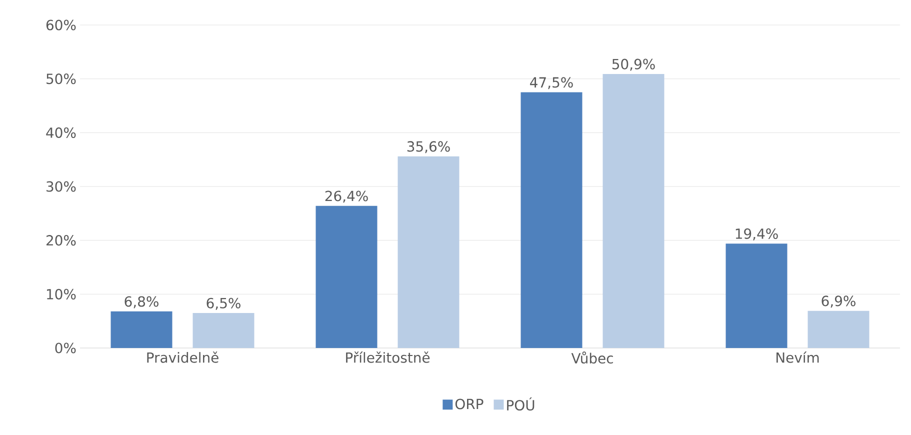  Describe the element at coordinates (428, 147) in the screenshot. I see `data-label: 35,6%` at that location.